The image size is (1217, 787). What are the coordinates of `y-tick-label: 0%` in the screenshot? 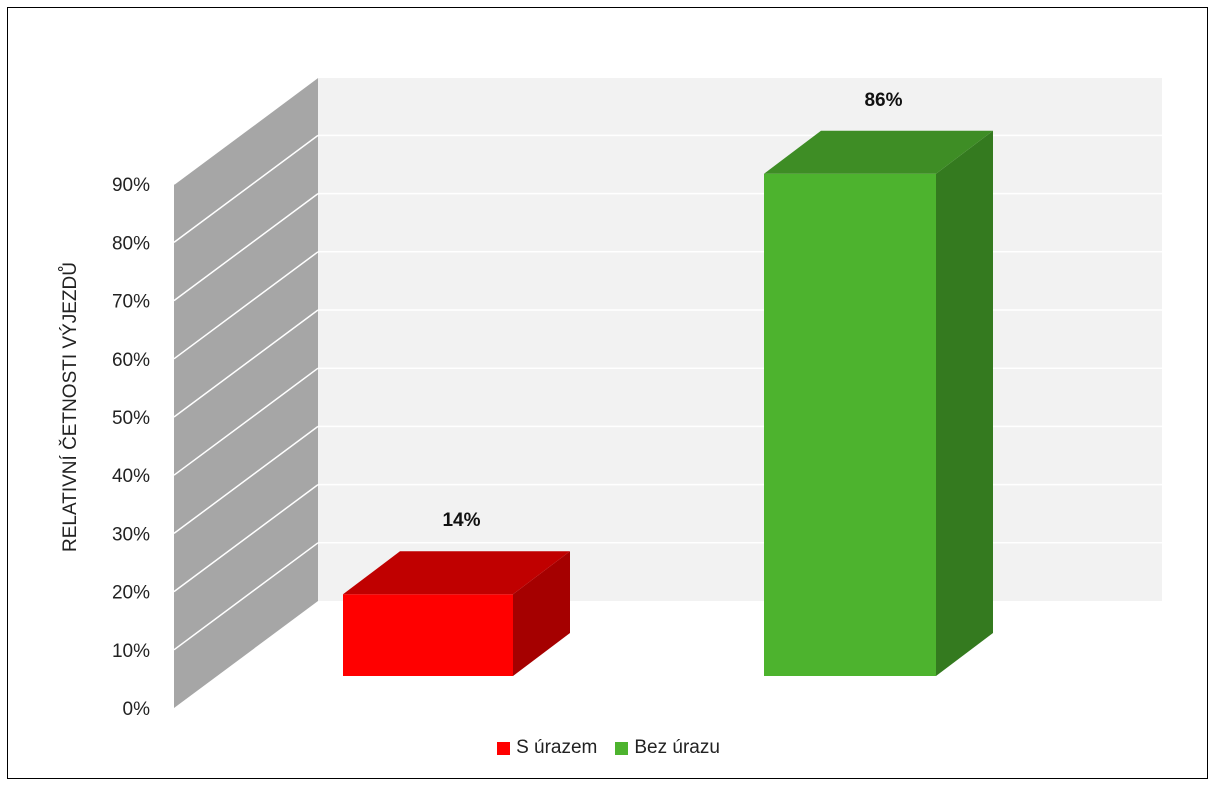 It's located at (137, 709).